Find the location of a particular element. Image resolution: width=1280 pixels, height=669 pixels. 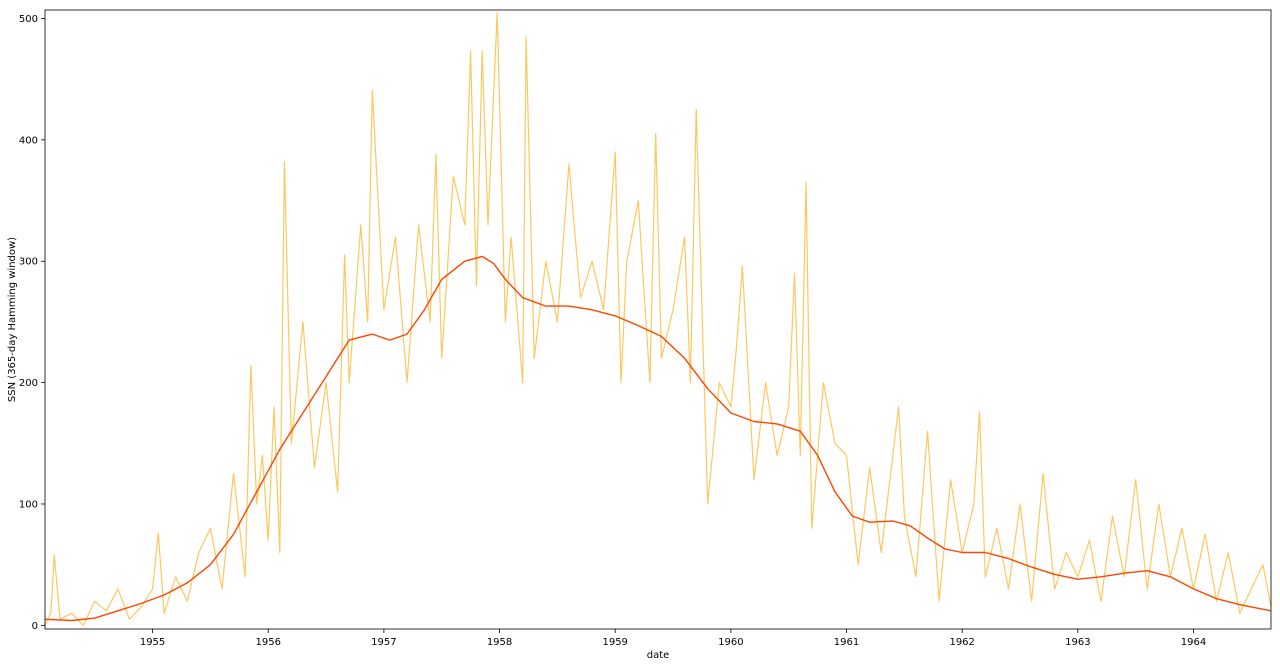

y-tick-label: 400 is located at coordinates (28, 140).